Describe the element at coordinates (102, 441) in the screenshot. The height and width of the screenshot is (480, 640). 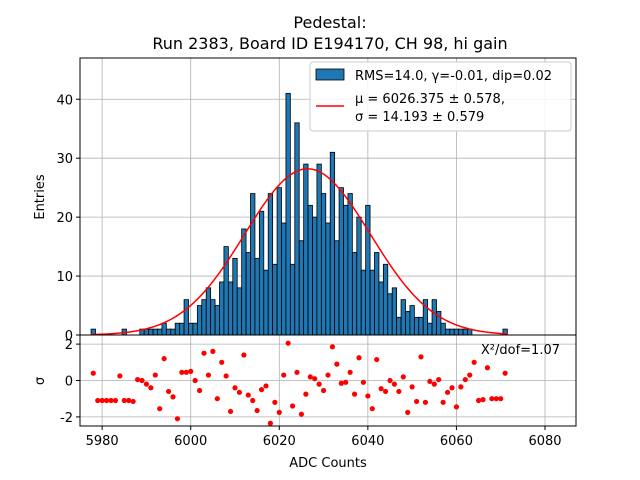
I see `x-tick-label: 5980` at that location.